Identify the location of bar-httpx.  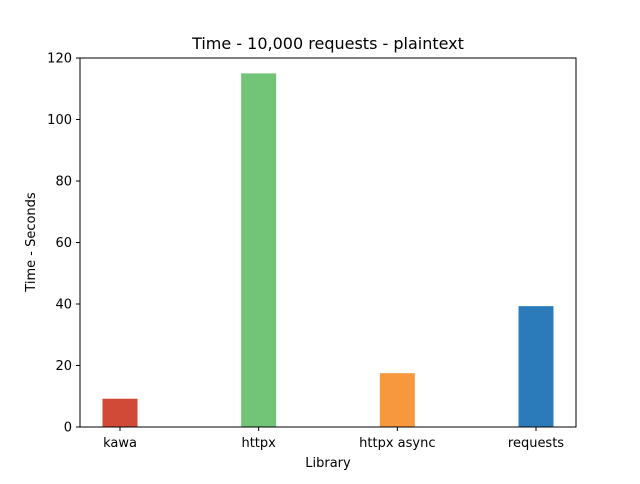
(259, 250).